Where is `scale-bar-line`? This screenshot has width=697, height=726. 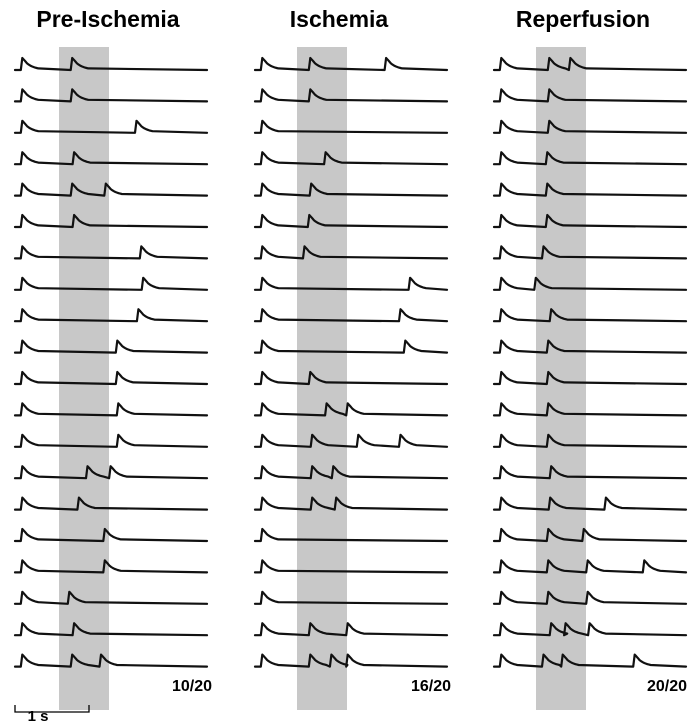
scale-bar-line is located at coordinates (52, 709).